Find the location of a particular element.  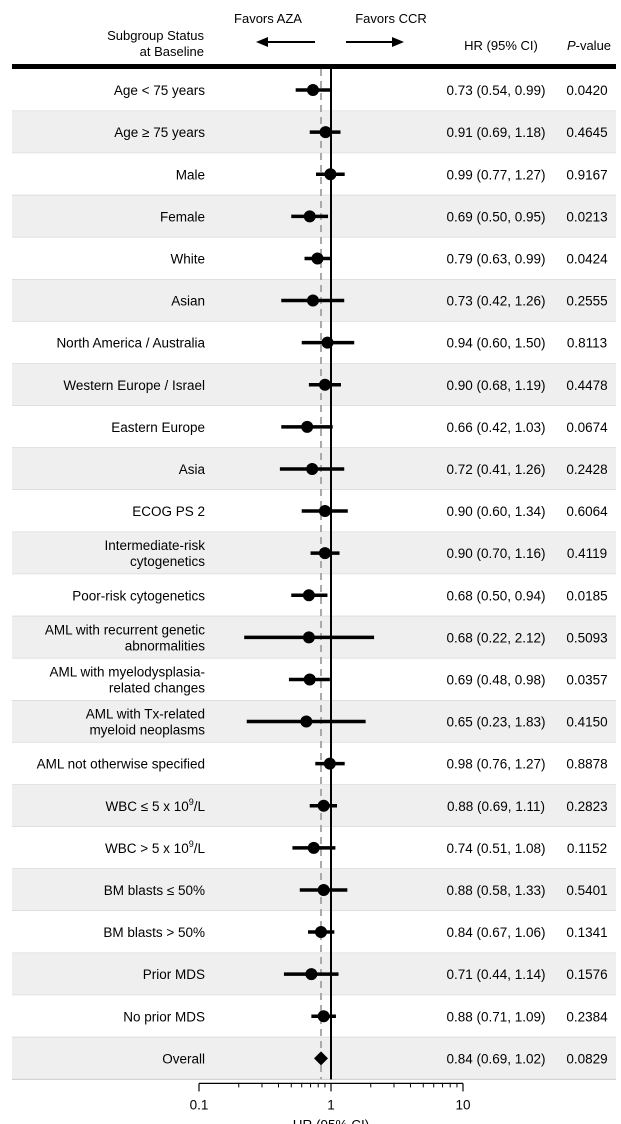

subgroup-label: myeloid neoplasms is located at coordinates (147, 730).